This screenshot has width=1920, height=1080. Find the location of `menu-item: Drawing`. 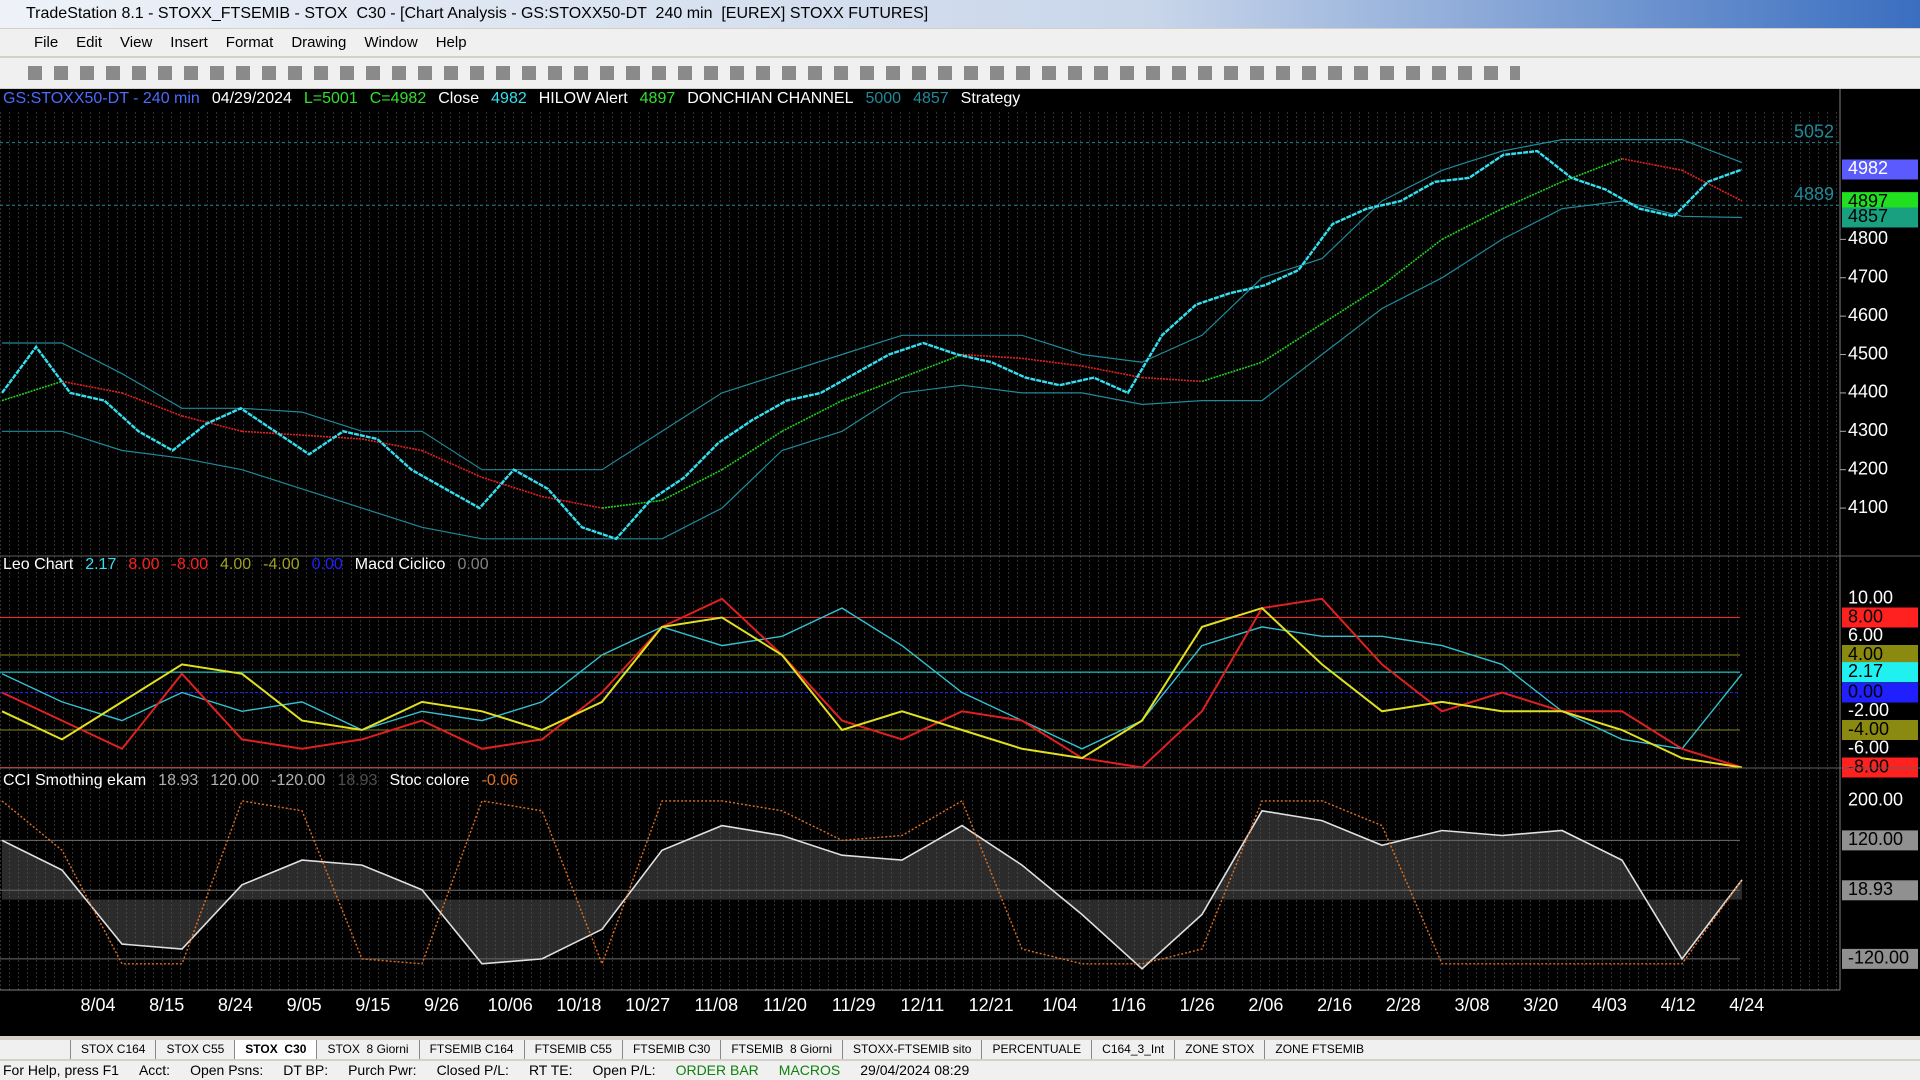

menu-item: Drawing is located at coordinates (319, 42).